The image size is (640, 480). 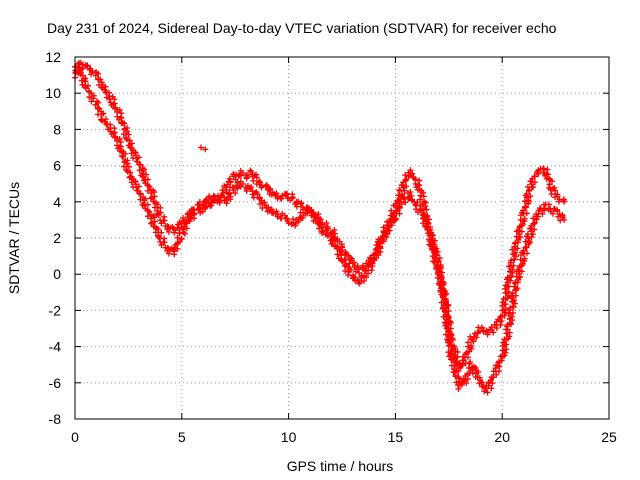 I want to click on x-tick-label: 10, so click(x=289, y=437).